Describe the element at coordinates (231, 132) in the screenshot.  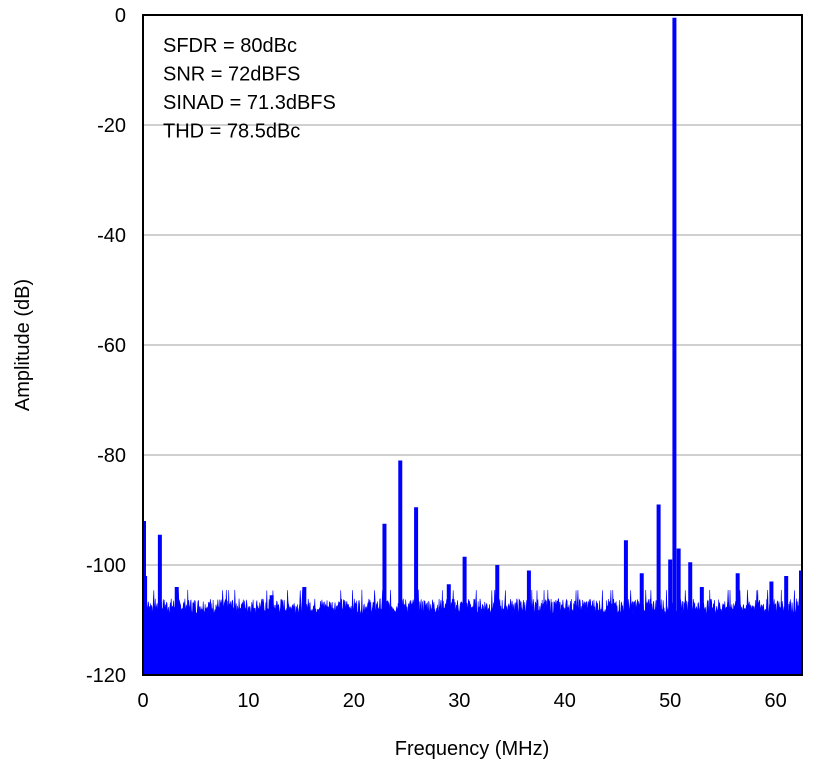
I see `metric-annotation: THD = 78.5dBc` at that location.